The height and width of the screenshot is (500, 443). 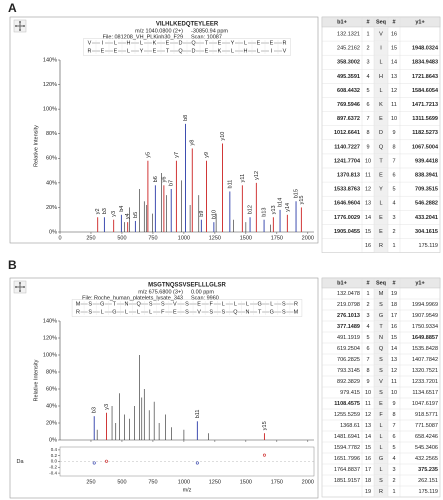 I want to click on table-cell: 375.235, so click(x=428, y=470).